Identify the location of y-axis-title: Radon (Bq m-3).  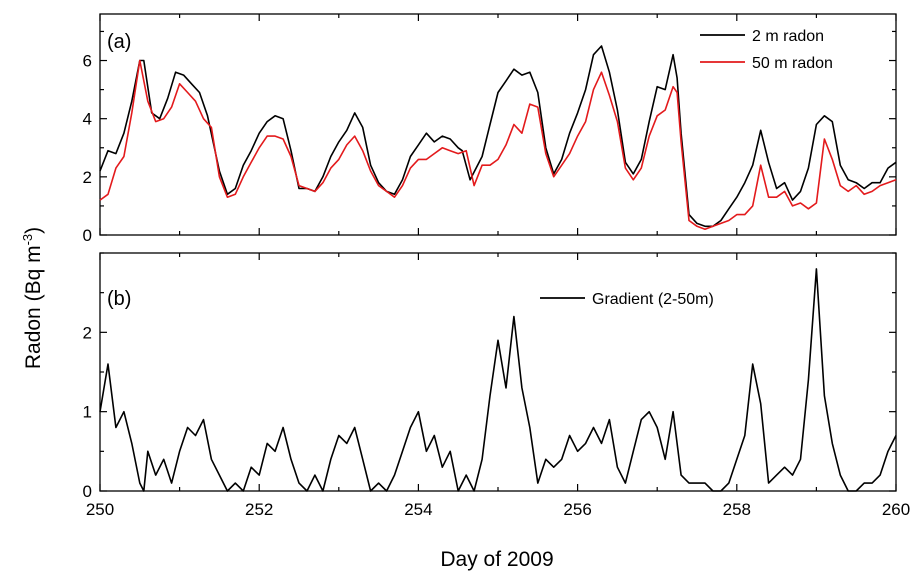
(32, 298).